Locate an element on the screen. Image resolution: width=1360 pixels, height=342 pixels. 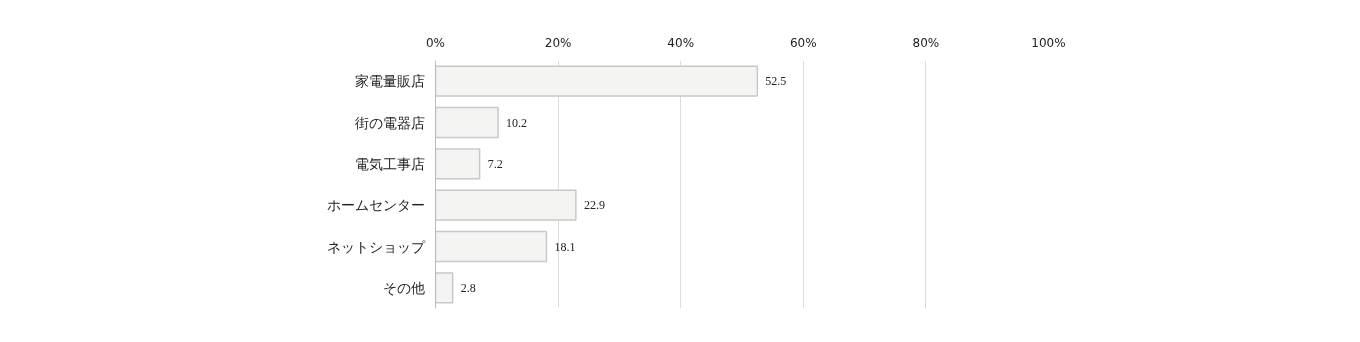
y-tick-label: 家電量販店 is located at coordinates (389, 81).